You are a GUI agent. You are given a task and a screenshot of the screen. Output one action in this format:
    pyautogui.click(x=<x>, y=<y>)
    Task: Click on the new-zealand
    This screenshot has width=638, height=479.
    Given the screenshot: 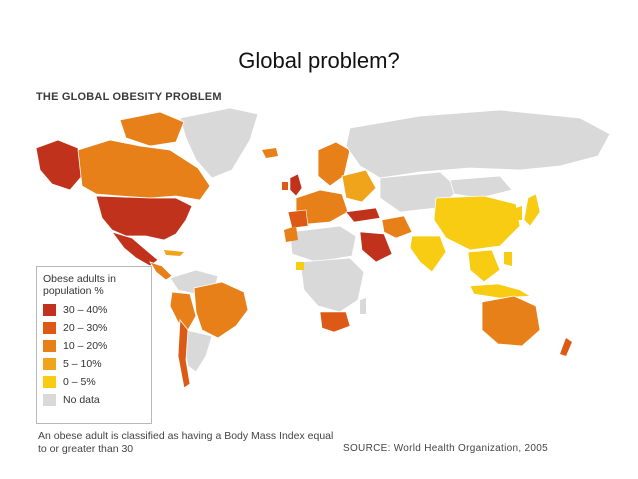 What is the action you would take?
    pyautogui.click(x=566, y=347)
    